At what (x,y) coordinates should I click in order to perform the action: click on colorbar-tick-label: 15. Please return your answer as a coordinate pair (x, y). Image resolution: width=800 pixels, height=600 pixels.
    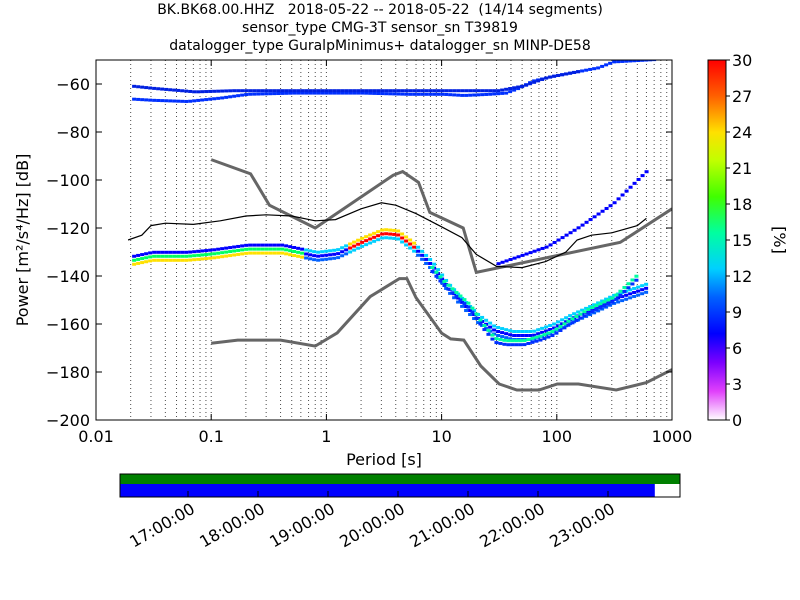
    Looking at the image, I should click on (742, 240).